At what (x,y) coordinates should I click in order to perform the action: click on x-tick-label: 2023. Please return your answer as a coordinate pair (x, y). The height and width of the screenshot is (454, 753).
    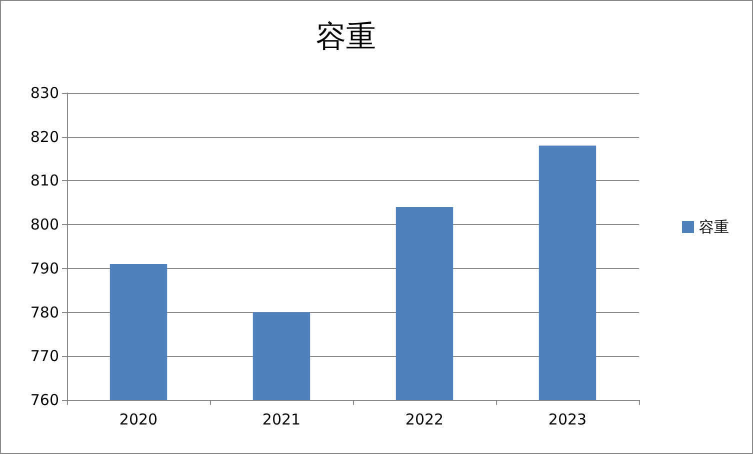
    Looking at the image, I should click on (567, 419).